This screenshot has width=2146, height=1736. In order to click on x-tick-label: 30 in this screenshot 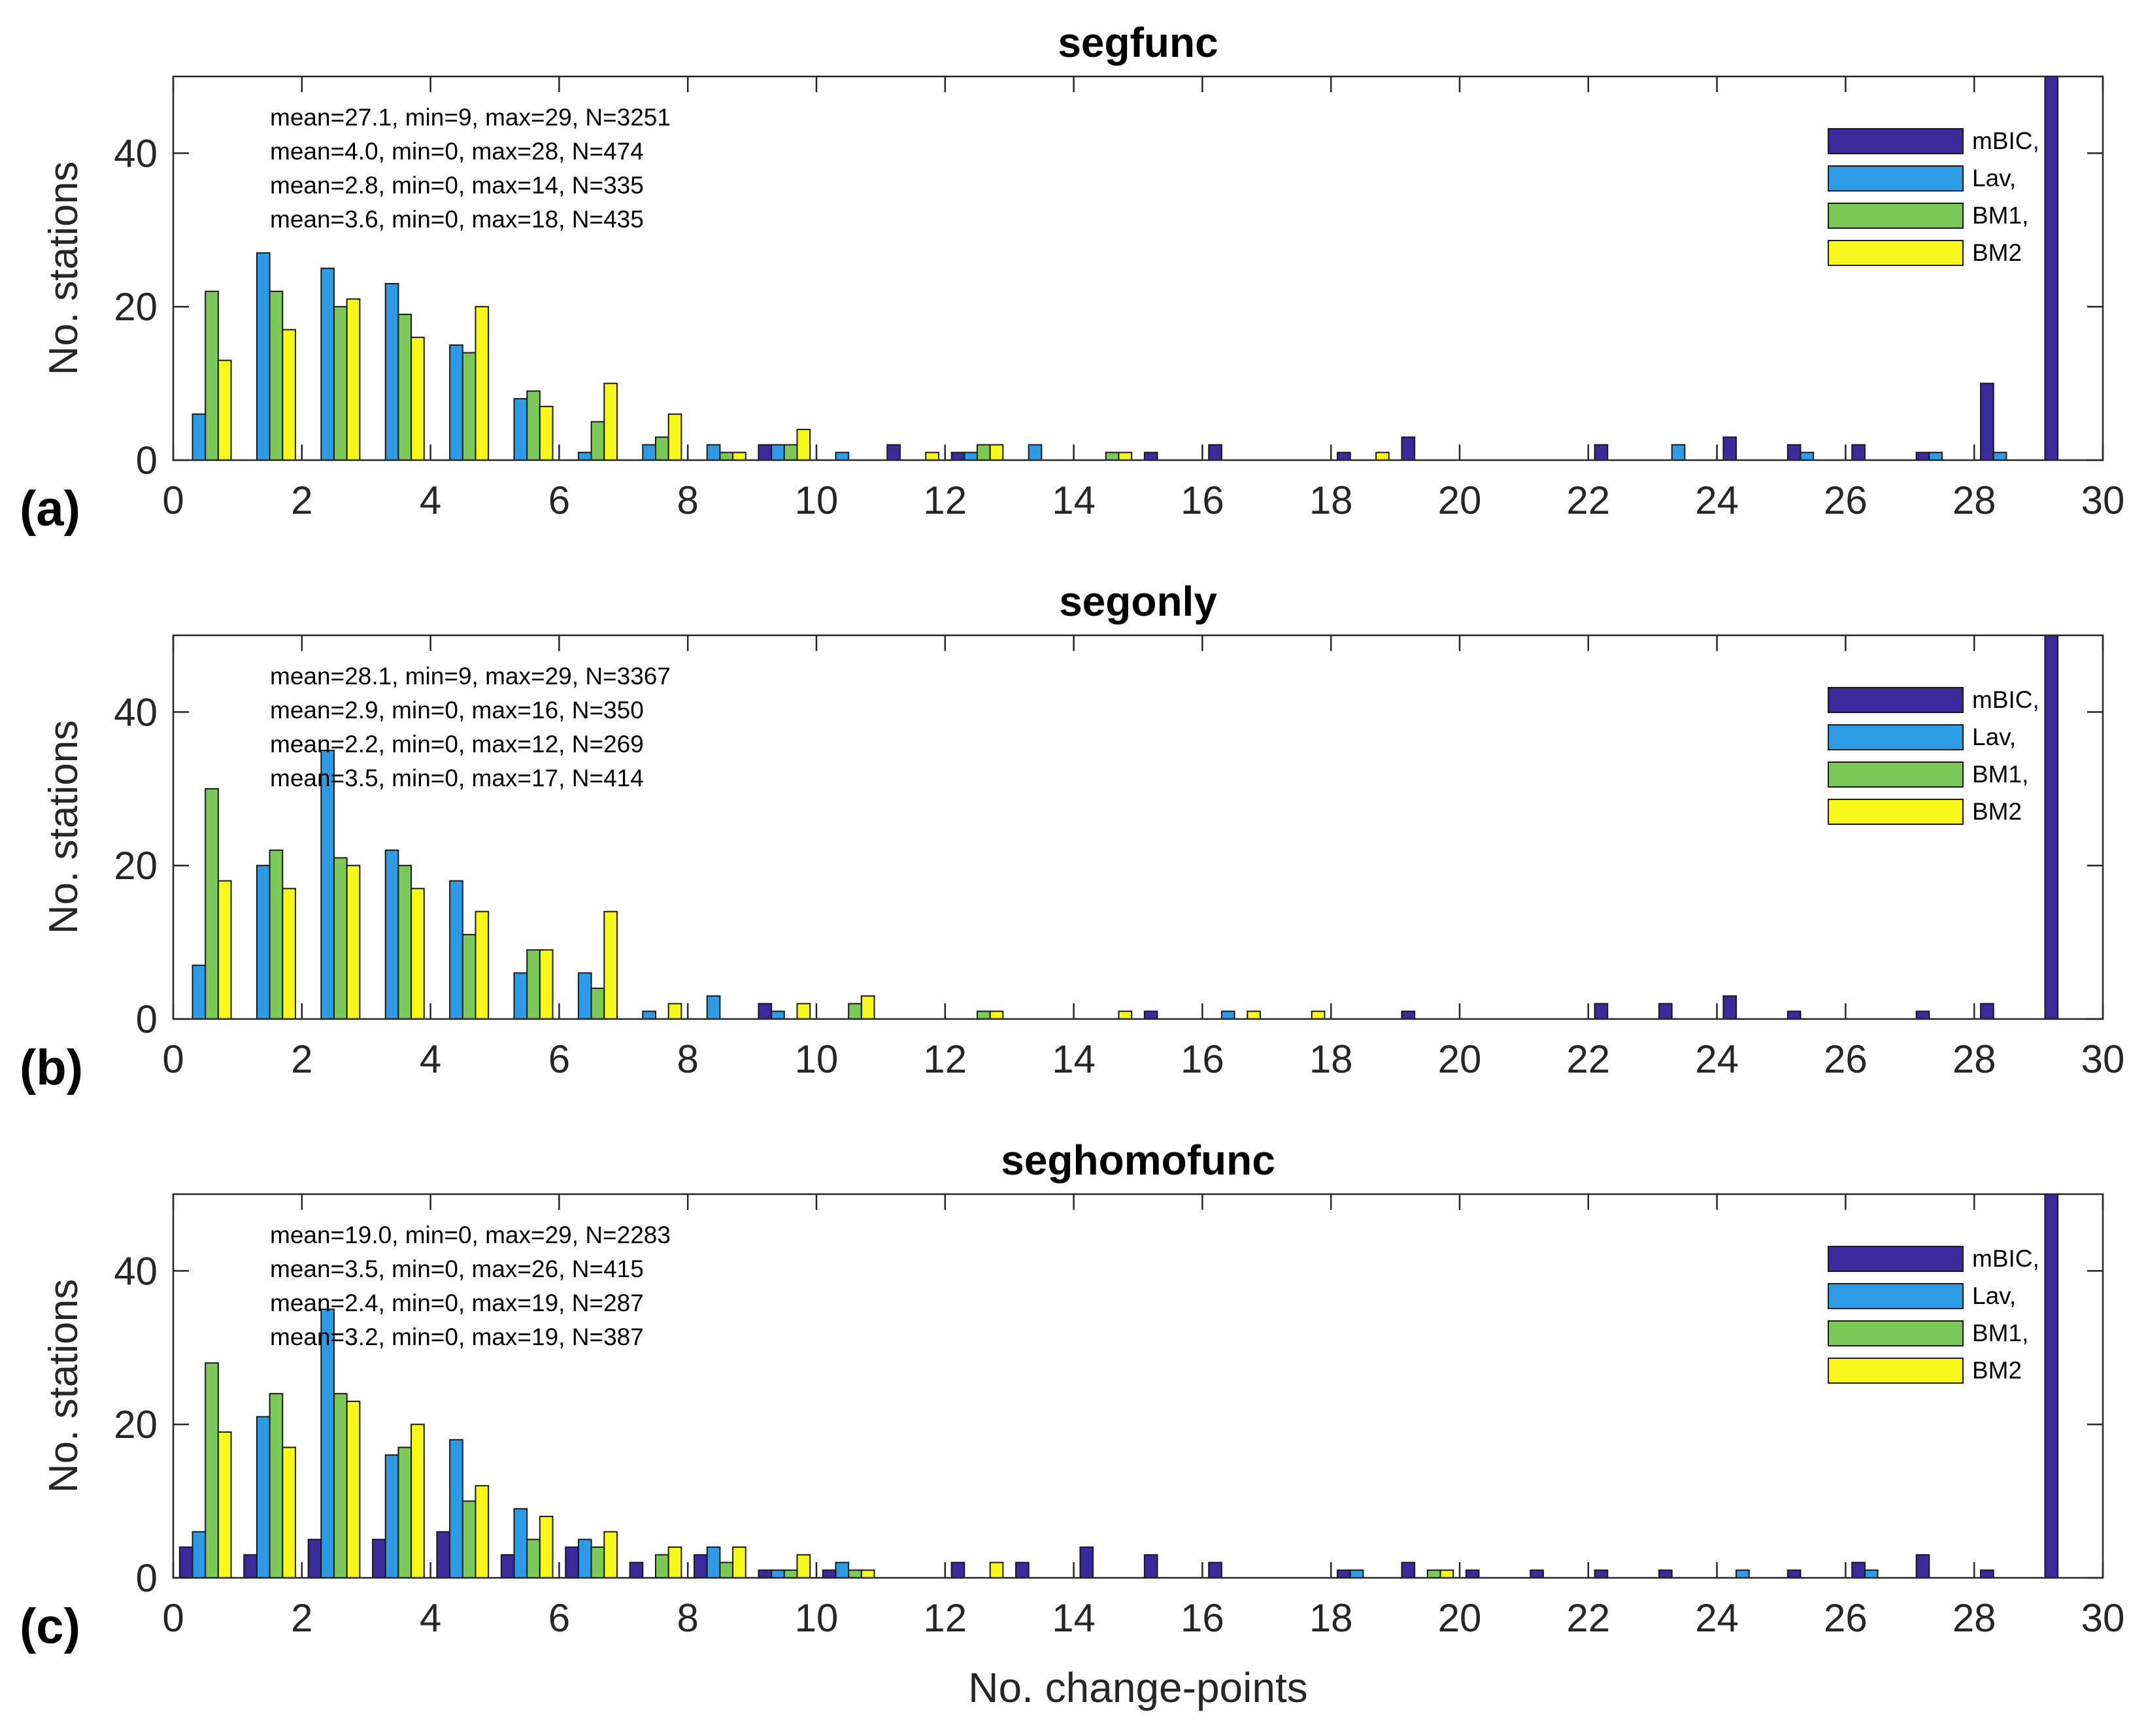, I will do `click(2103, 500)`.